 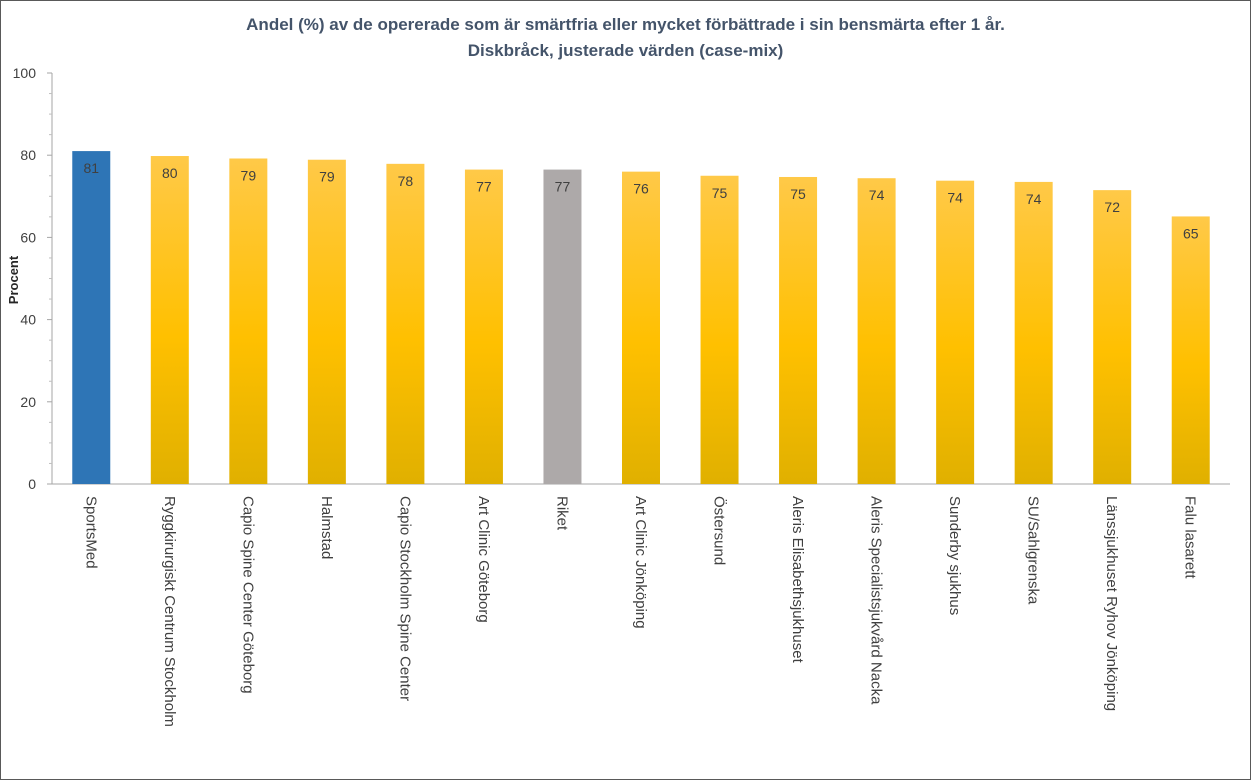 I want to click on value-label-0: 81, so click(x=91, y=168).